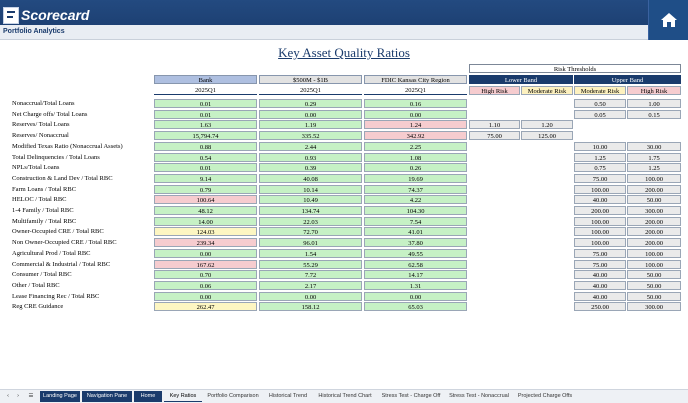 The image size is (688, 403). What do you see at coordinates (205, 242) in the screenshot?
I see `ratio-value-cell: 239.34` at bounding box center [205, 242].